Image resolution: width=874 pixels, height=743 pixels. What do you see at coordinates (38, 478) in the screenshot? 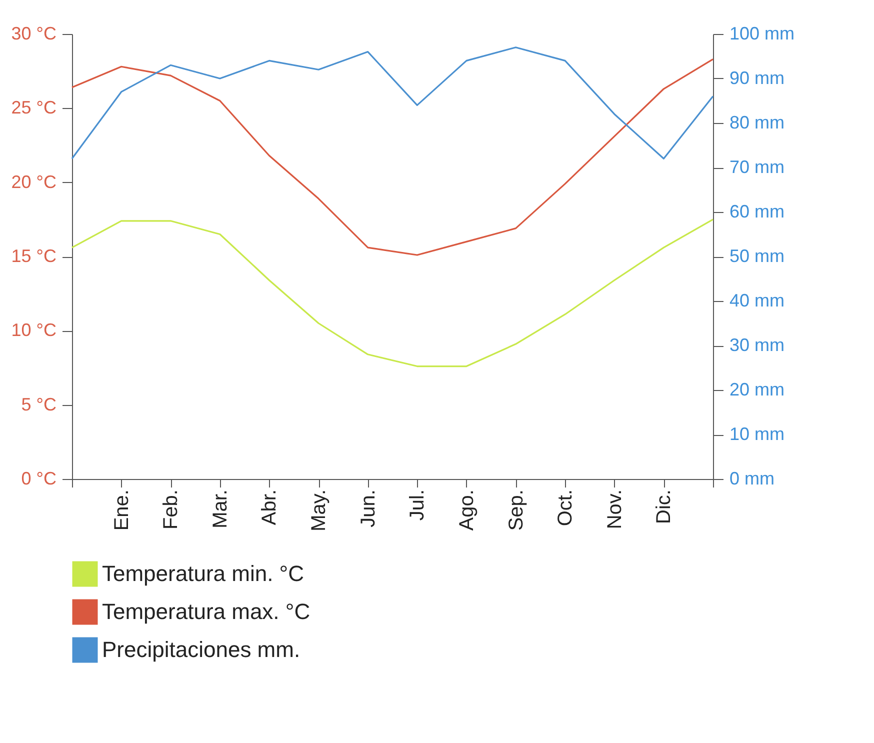
I see `y-tick-label: 0 °C` at bounding box center [38, 478].